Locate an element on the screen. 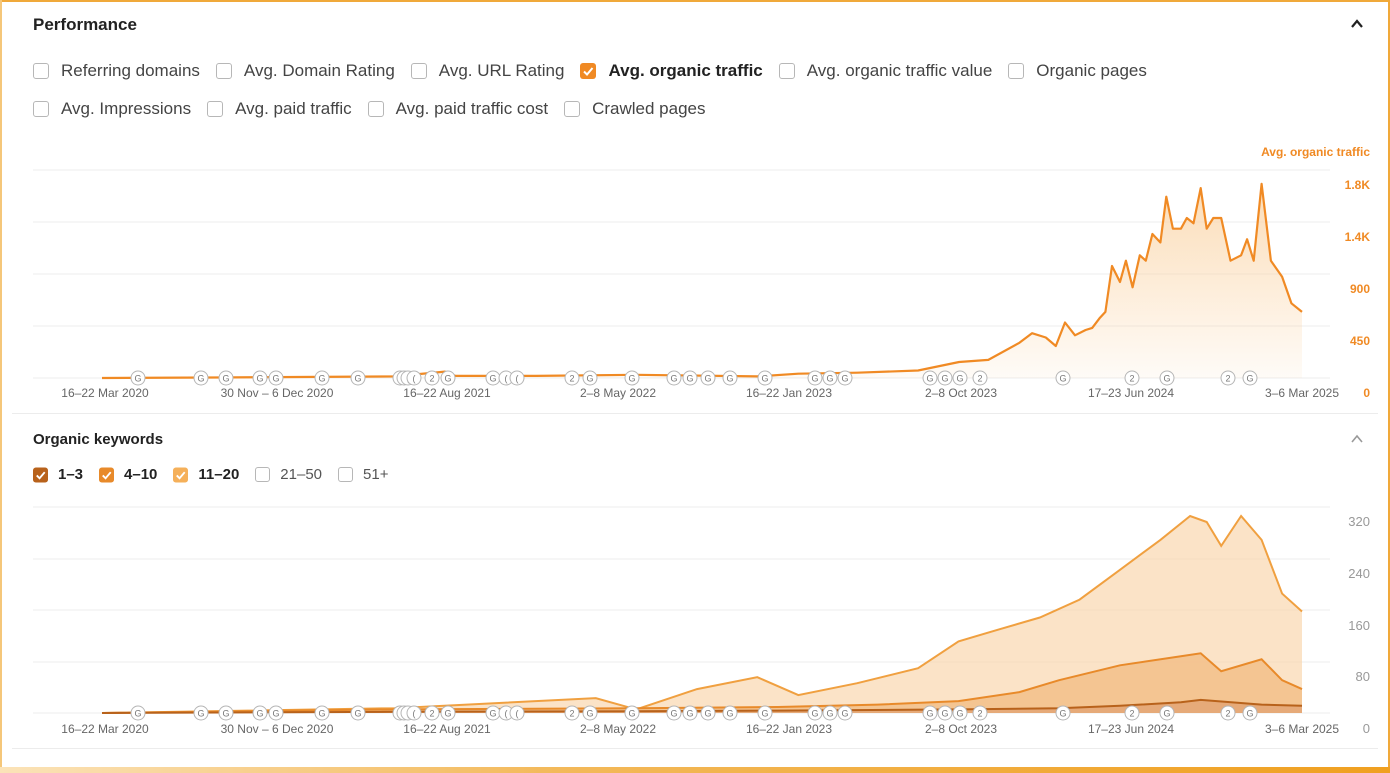 The height and width of the screenshot is (773, 1390). annotation-marker-text: ( is located at coordinates (414, 714).